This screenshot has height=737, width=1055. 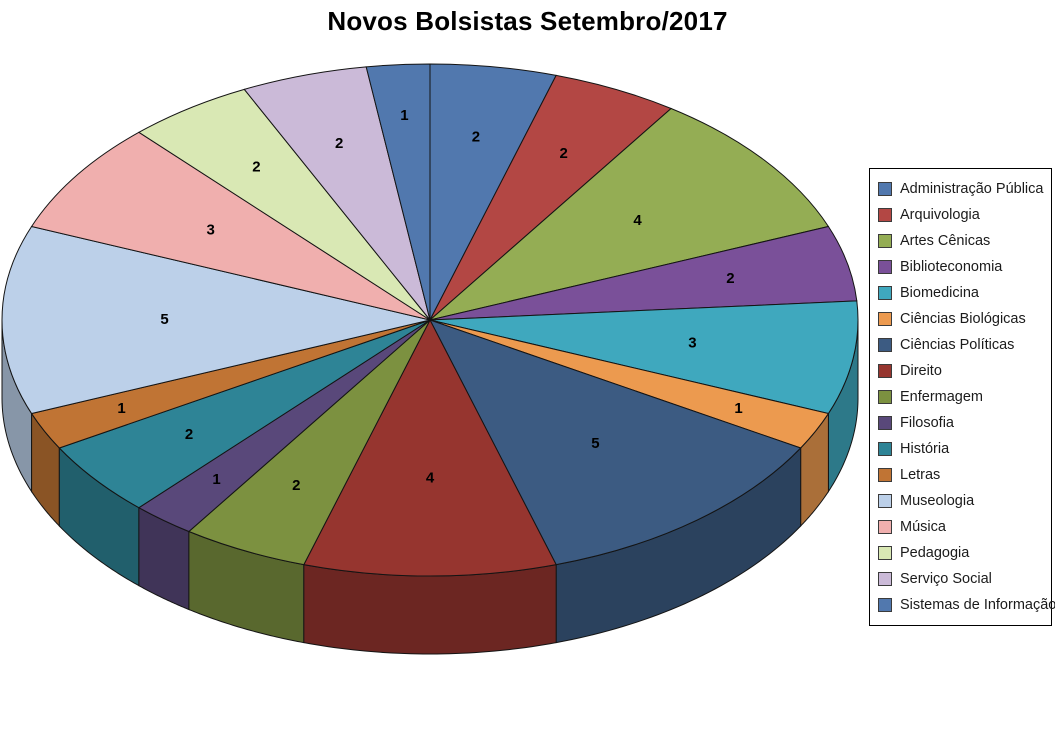 I want to click on legend-item: Administração Pública, so click(x=962, y=189).